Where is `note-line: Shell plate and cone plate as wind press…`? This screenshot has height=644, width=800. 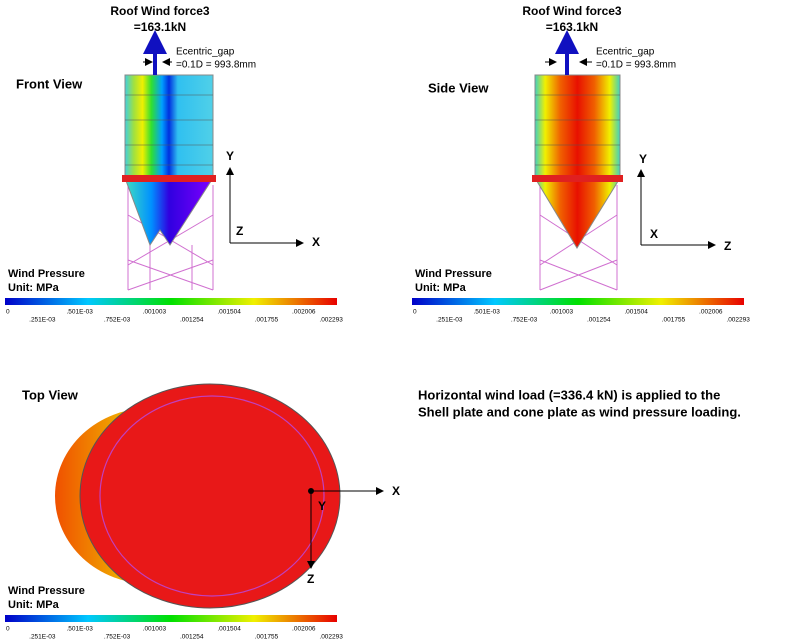
note-line: Shell plate and cone plate as wind press… is located at coordinates (579, 411).